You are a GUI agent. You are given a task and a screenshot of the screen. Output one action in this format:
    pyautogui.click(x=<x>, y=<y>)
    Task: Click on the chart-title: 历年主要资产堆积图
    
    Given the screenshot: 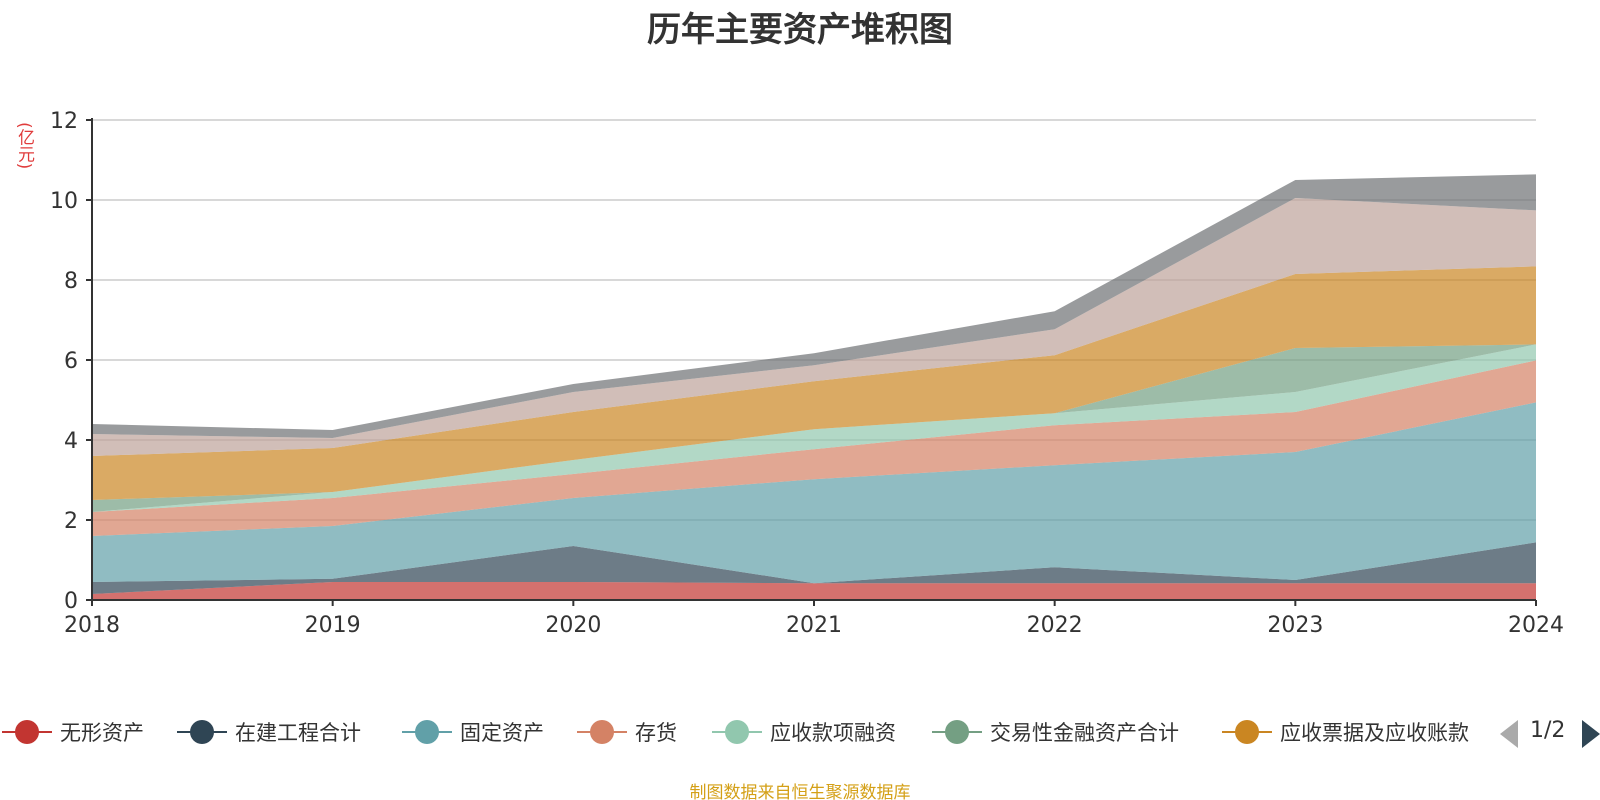 What is the action you would take?
    pyautogui.click(x=800, y=30)
    